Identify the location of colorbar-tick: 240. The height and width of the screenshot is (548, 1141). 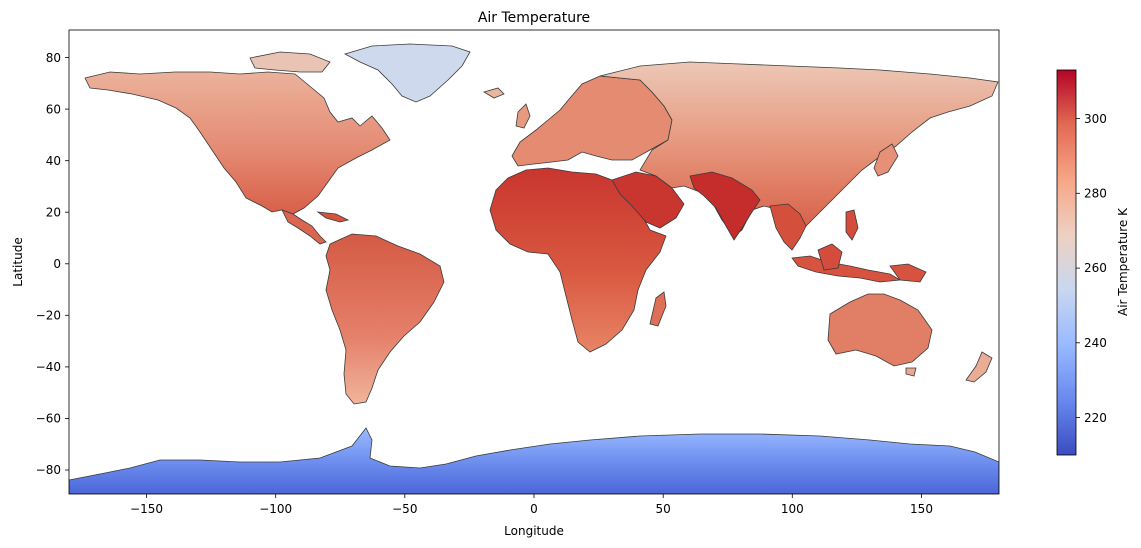
(1091, 343).